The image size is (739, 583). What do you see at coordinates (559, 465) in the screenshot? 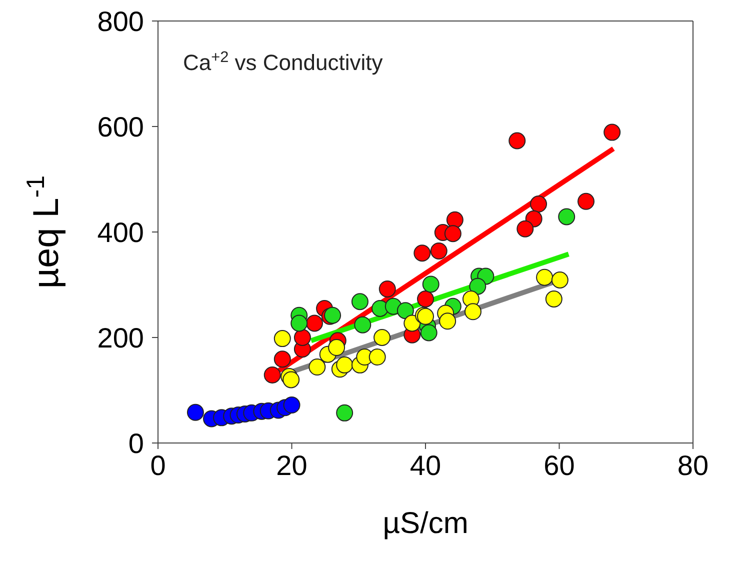
I see `x-tick-label: 60` at bounding box center [559, 465].